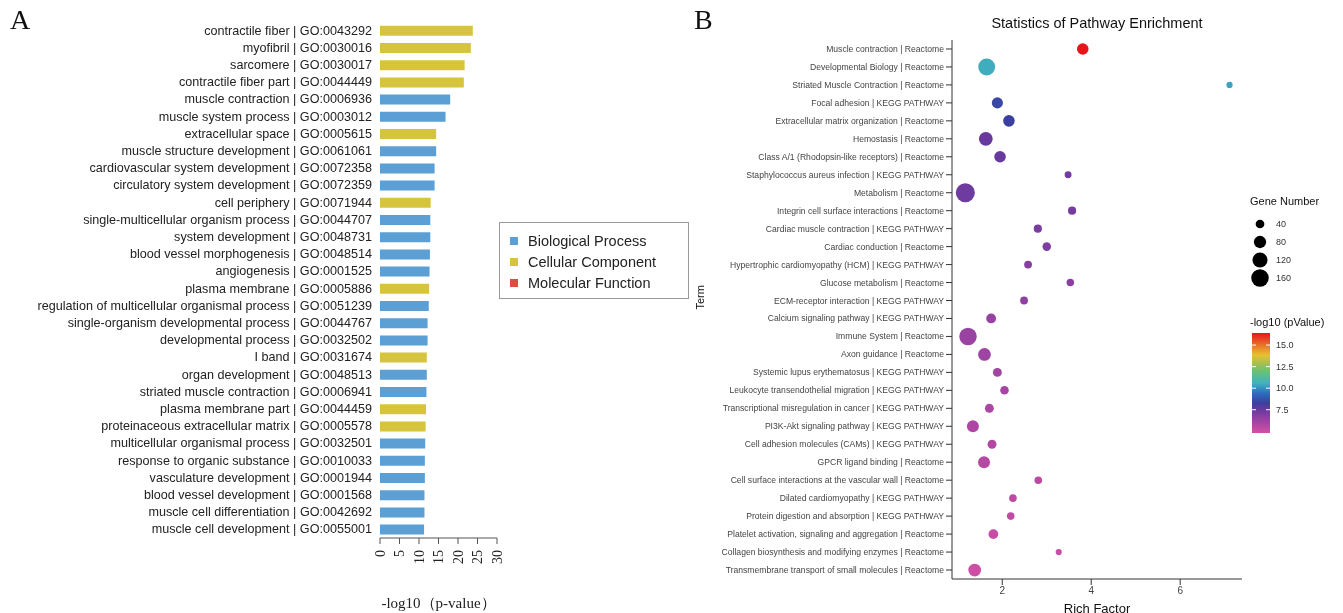 The image size is (1343, 613). What do you see at coordinates (1091, 591) in the screenshot?
I see `x-tick-label: 4` at bounding box center [1091, 591].